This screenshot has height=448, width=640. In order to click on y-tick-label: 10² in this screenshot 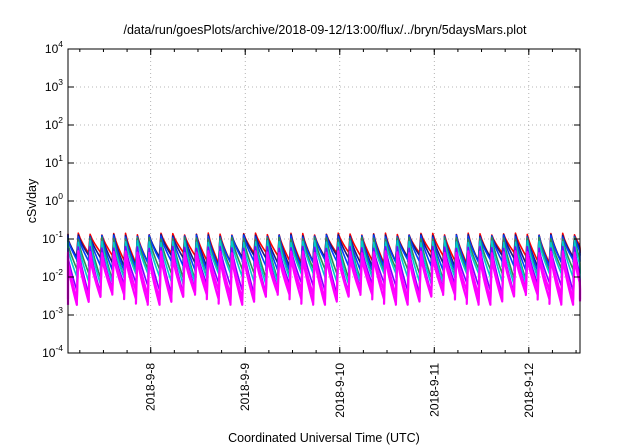, I will do `click(54, 123)`.